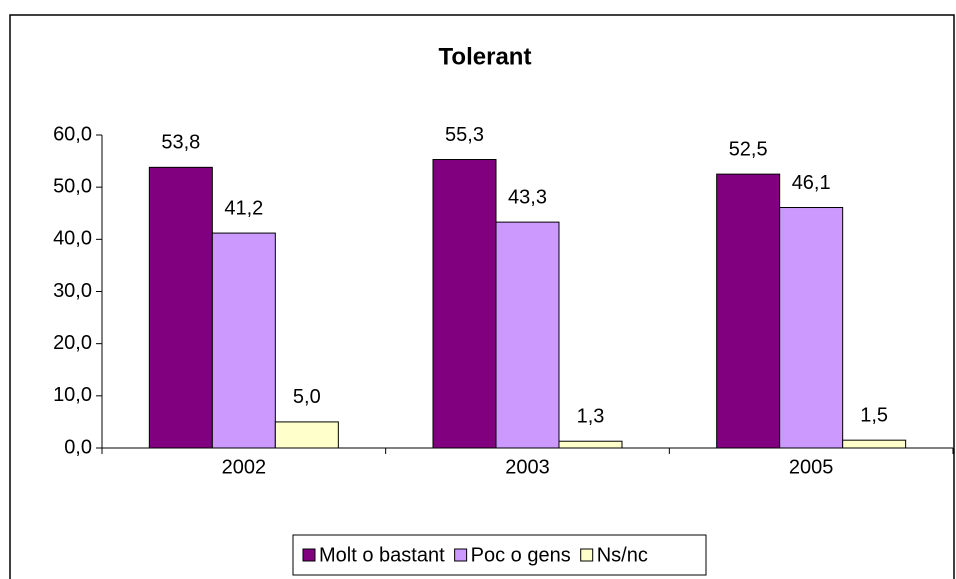  What do you see at coordinates (485, 56) in the screenshot?
I see `chart-title: Tolerant` at bounding box center [485, 56].